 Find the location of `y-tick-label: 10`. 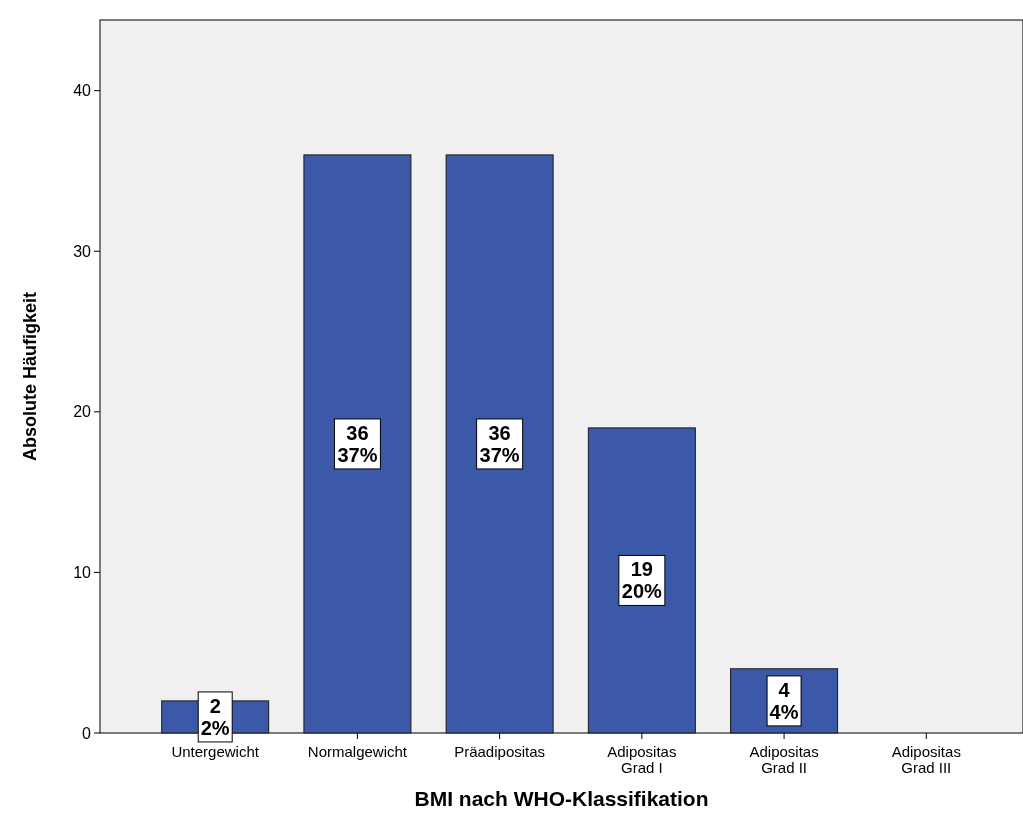

y-tick-label: 10 is located at coordinates (82, 573).